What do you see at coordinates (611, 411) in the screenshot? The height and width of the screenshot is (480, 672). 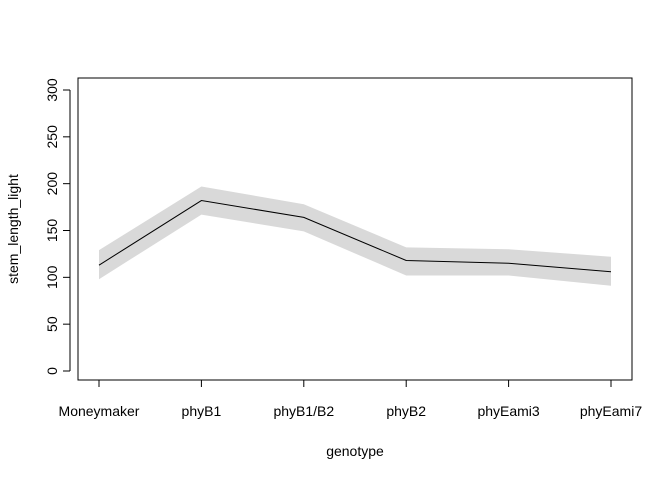 I see `x-tick-label: phyEami7` at bounding box center [611, 411].